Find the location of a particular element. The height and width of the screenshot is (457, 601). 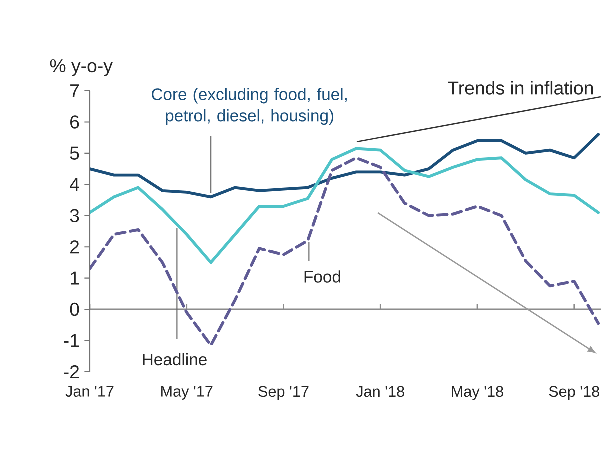

y-tick-label: 2 is located at coordinates (75, 247).